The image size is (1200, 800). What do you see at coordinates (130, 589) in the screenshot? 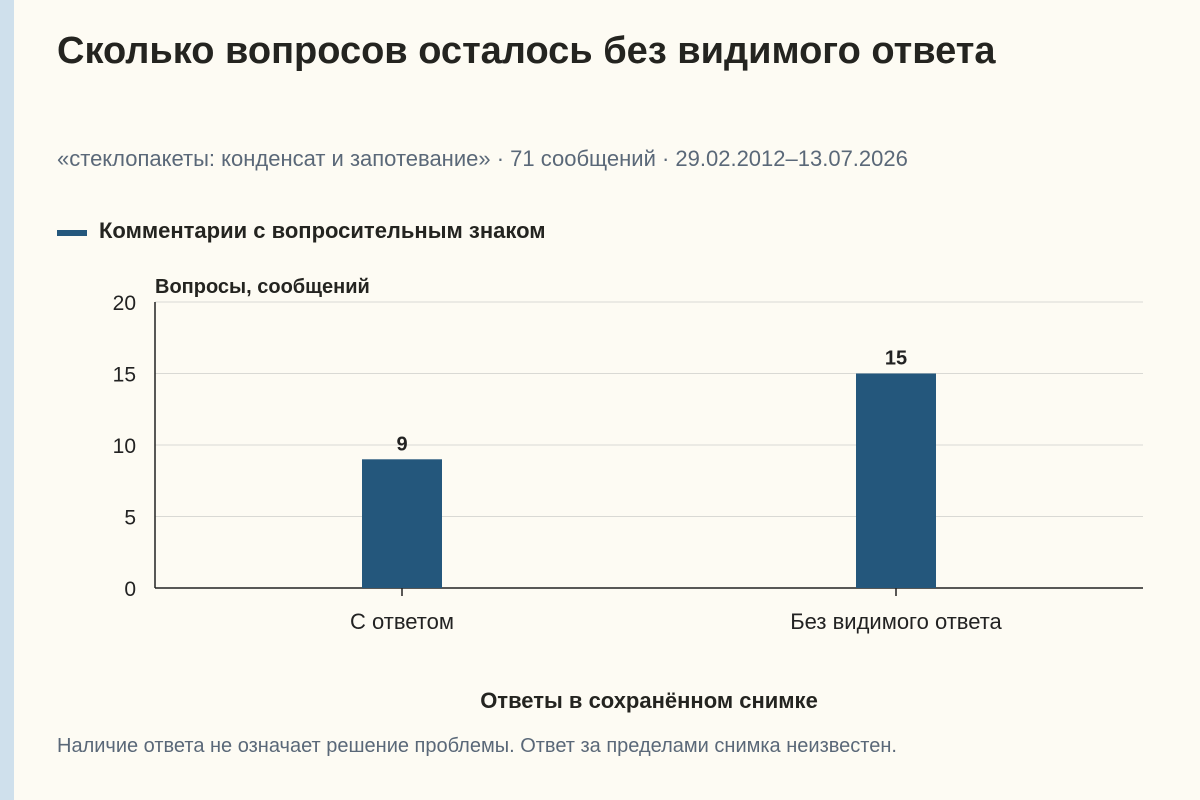
I see `y-tick-label: 0` at bounding box center [130, 589].